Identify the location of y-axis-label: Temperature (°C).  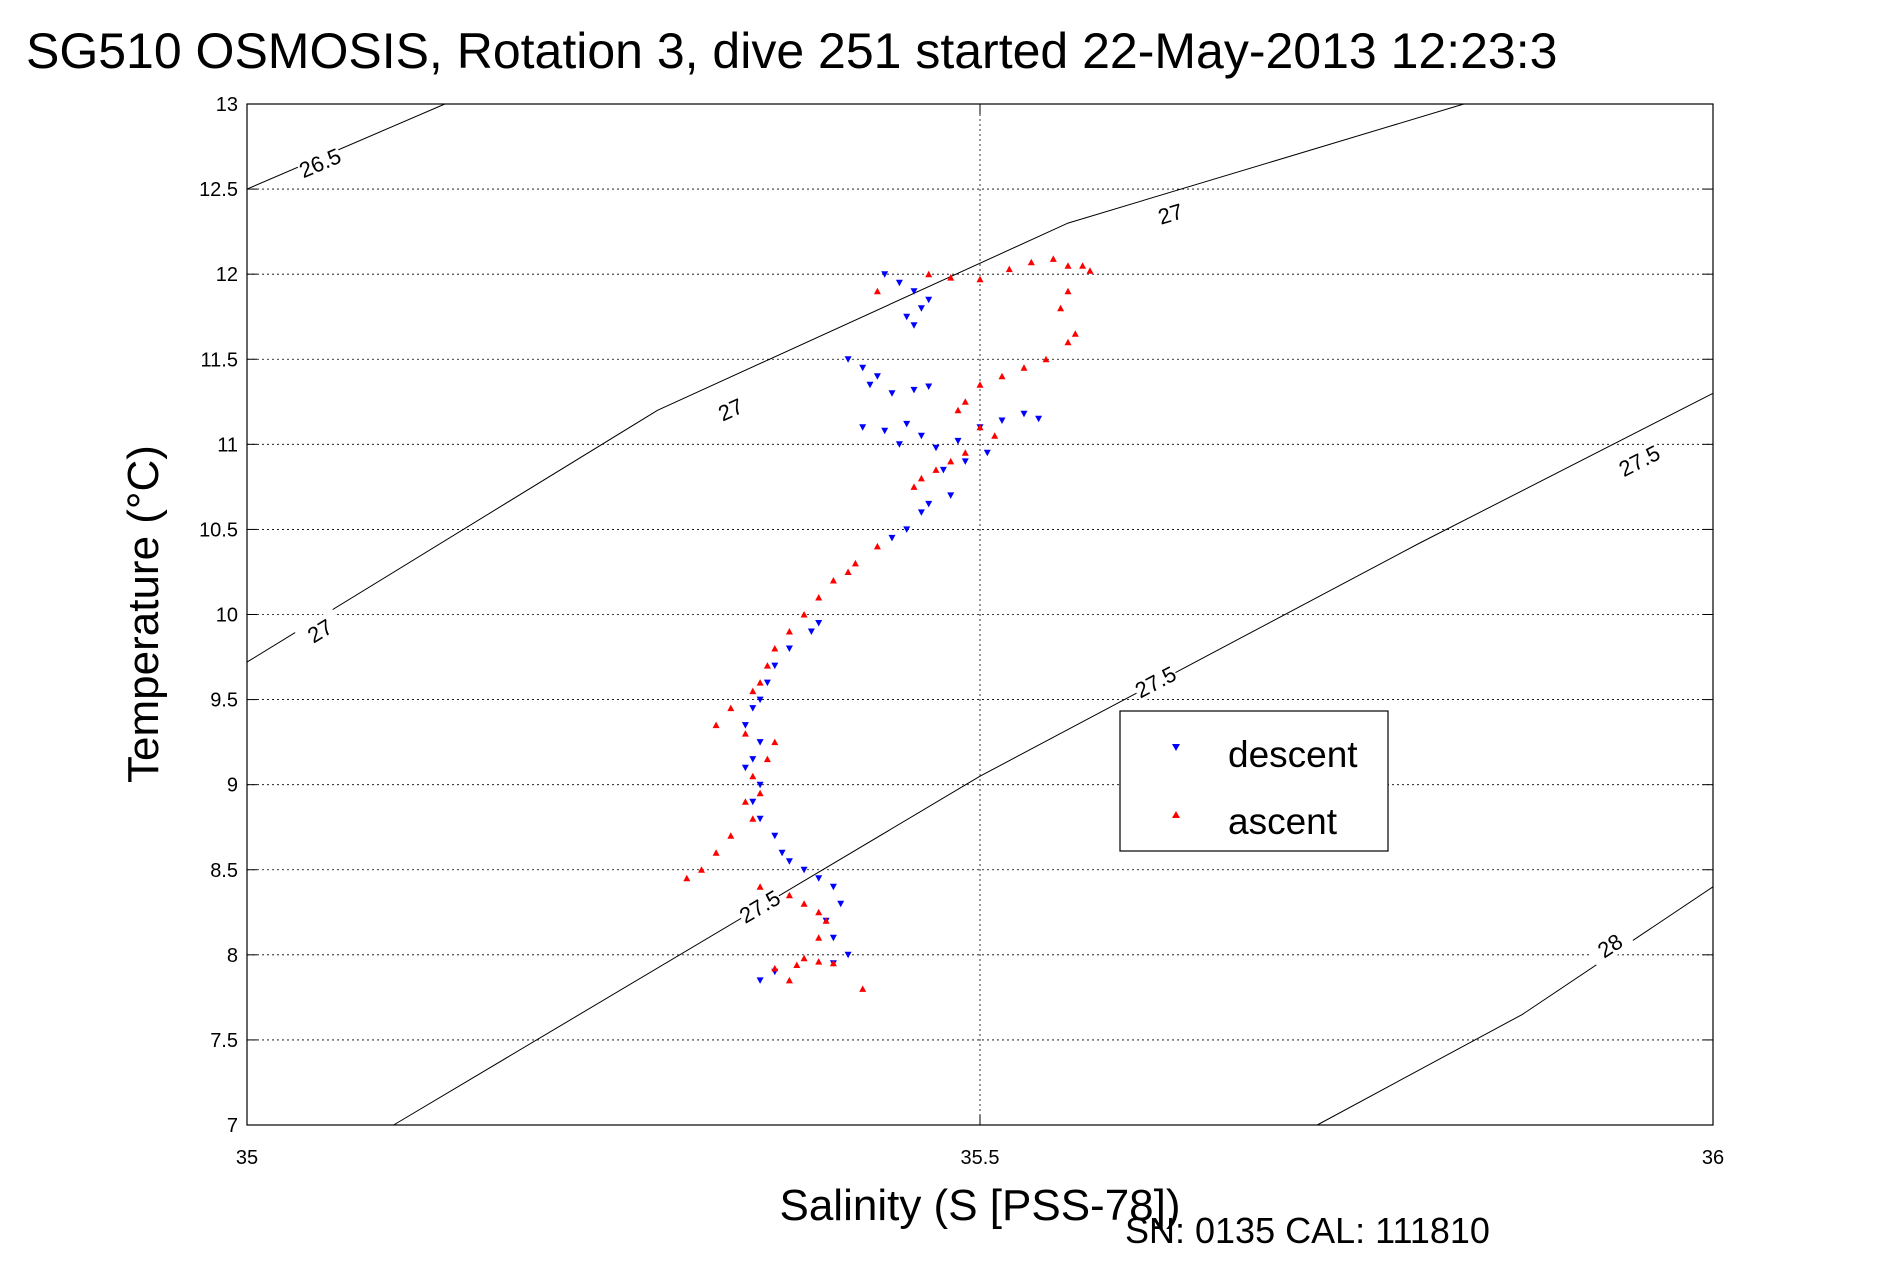
(143, 614).